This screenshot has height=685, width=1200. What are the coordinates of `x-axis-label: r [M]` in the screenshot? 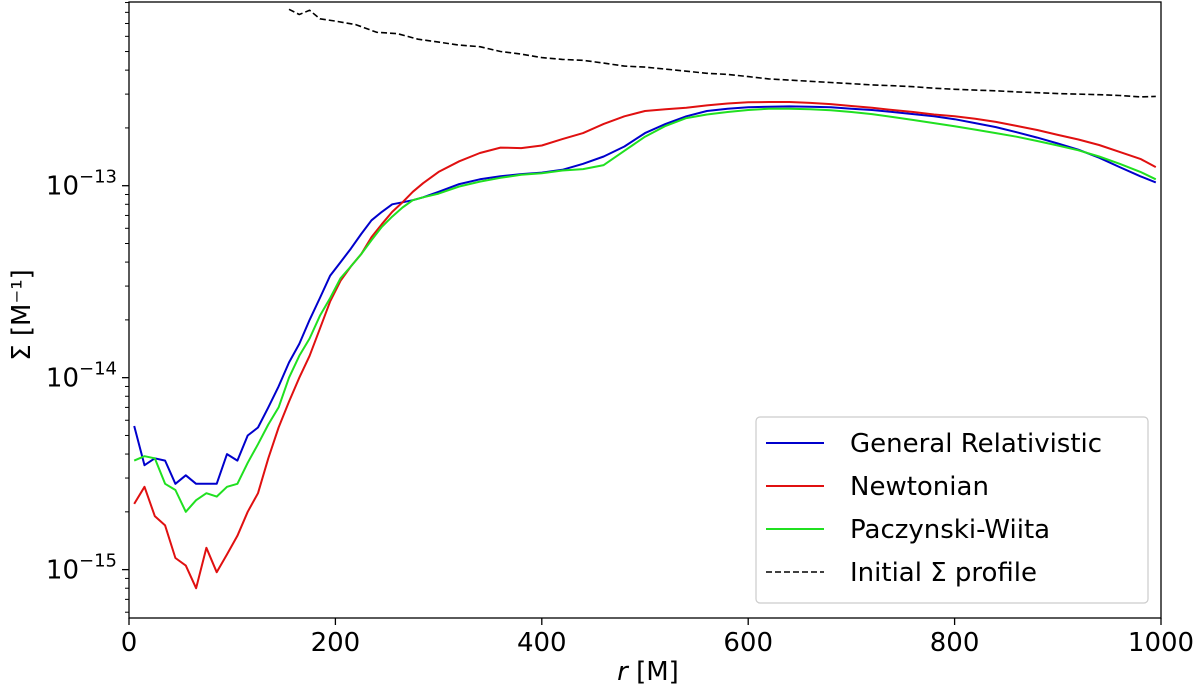 It's located at (648, 671).